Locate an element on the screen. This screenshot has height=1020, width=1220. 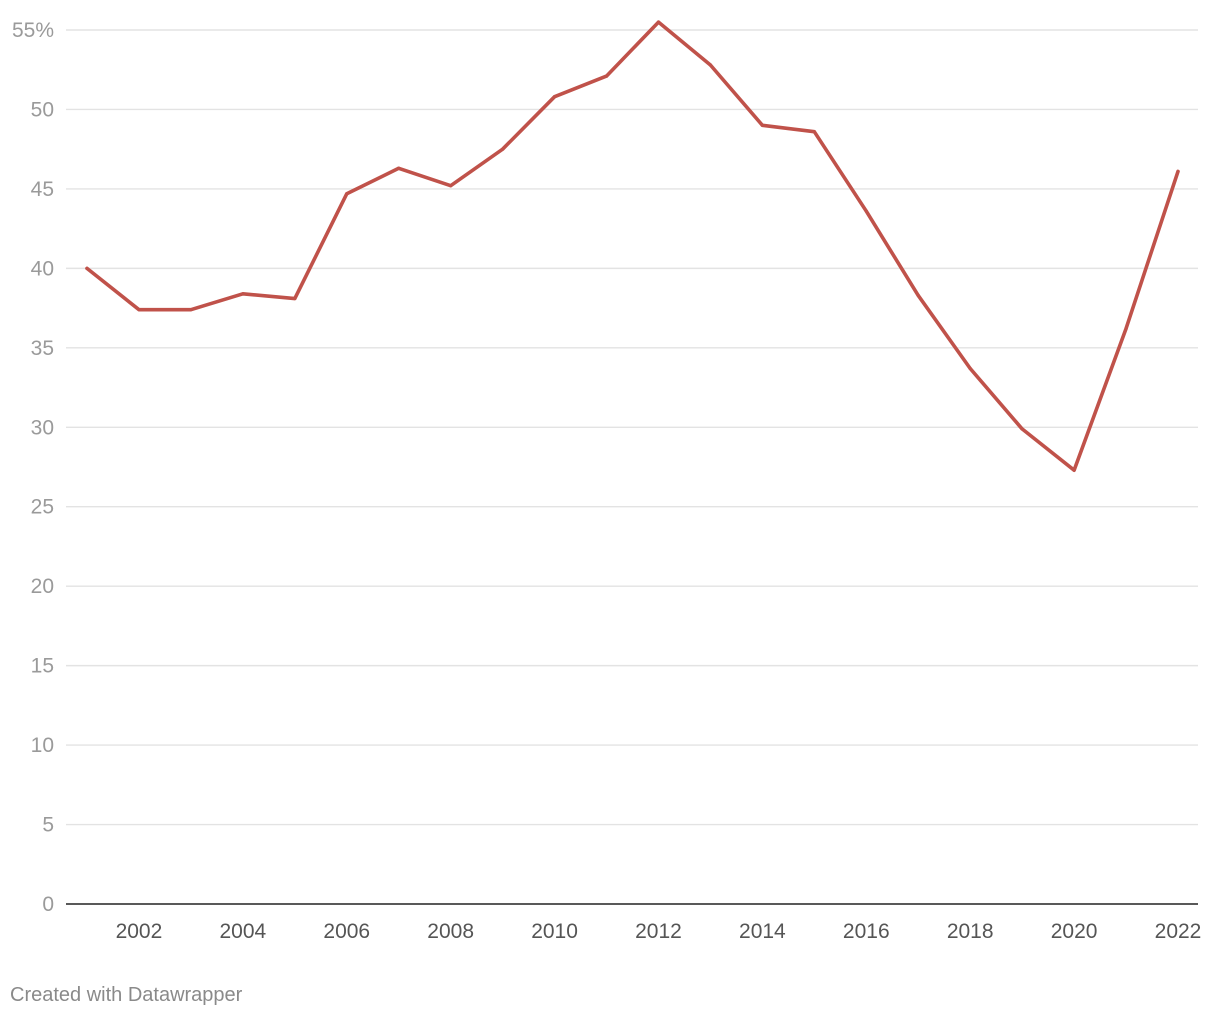
x-tick-label-2014: 2014 is located at coordinates (762, 931).